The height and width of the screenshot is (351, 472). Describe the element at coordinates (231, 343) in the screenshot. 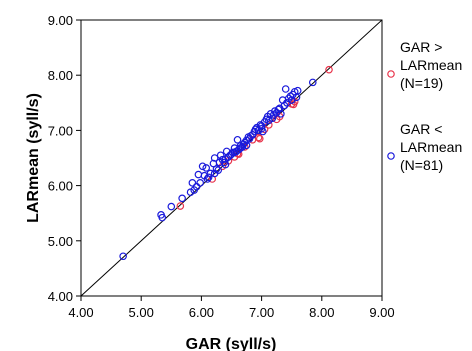

I see `x-axis-title: GAR (syll/s)` at that location.